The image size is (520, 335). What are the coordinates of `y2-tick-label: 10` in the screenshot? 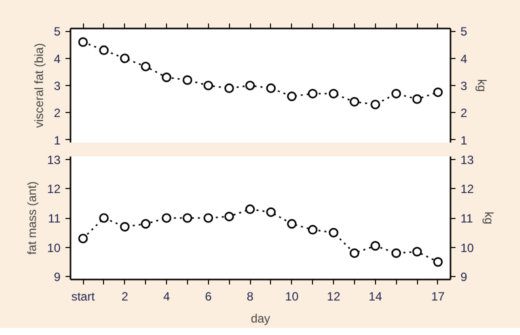 It's located at (467, 247).